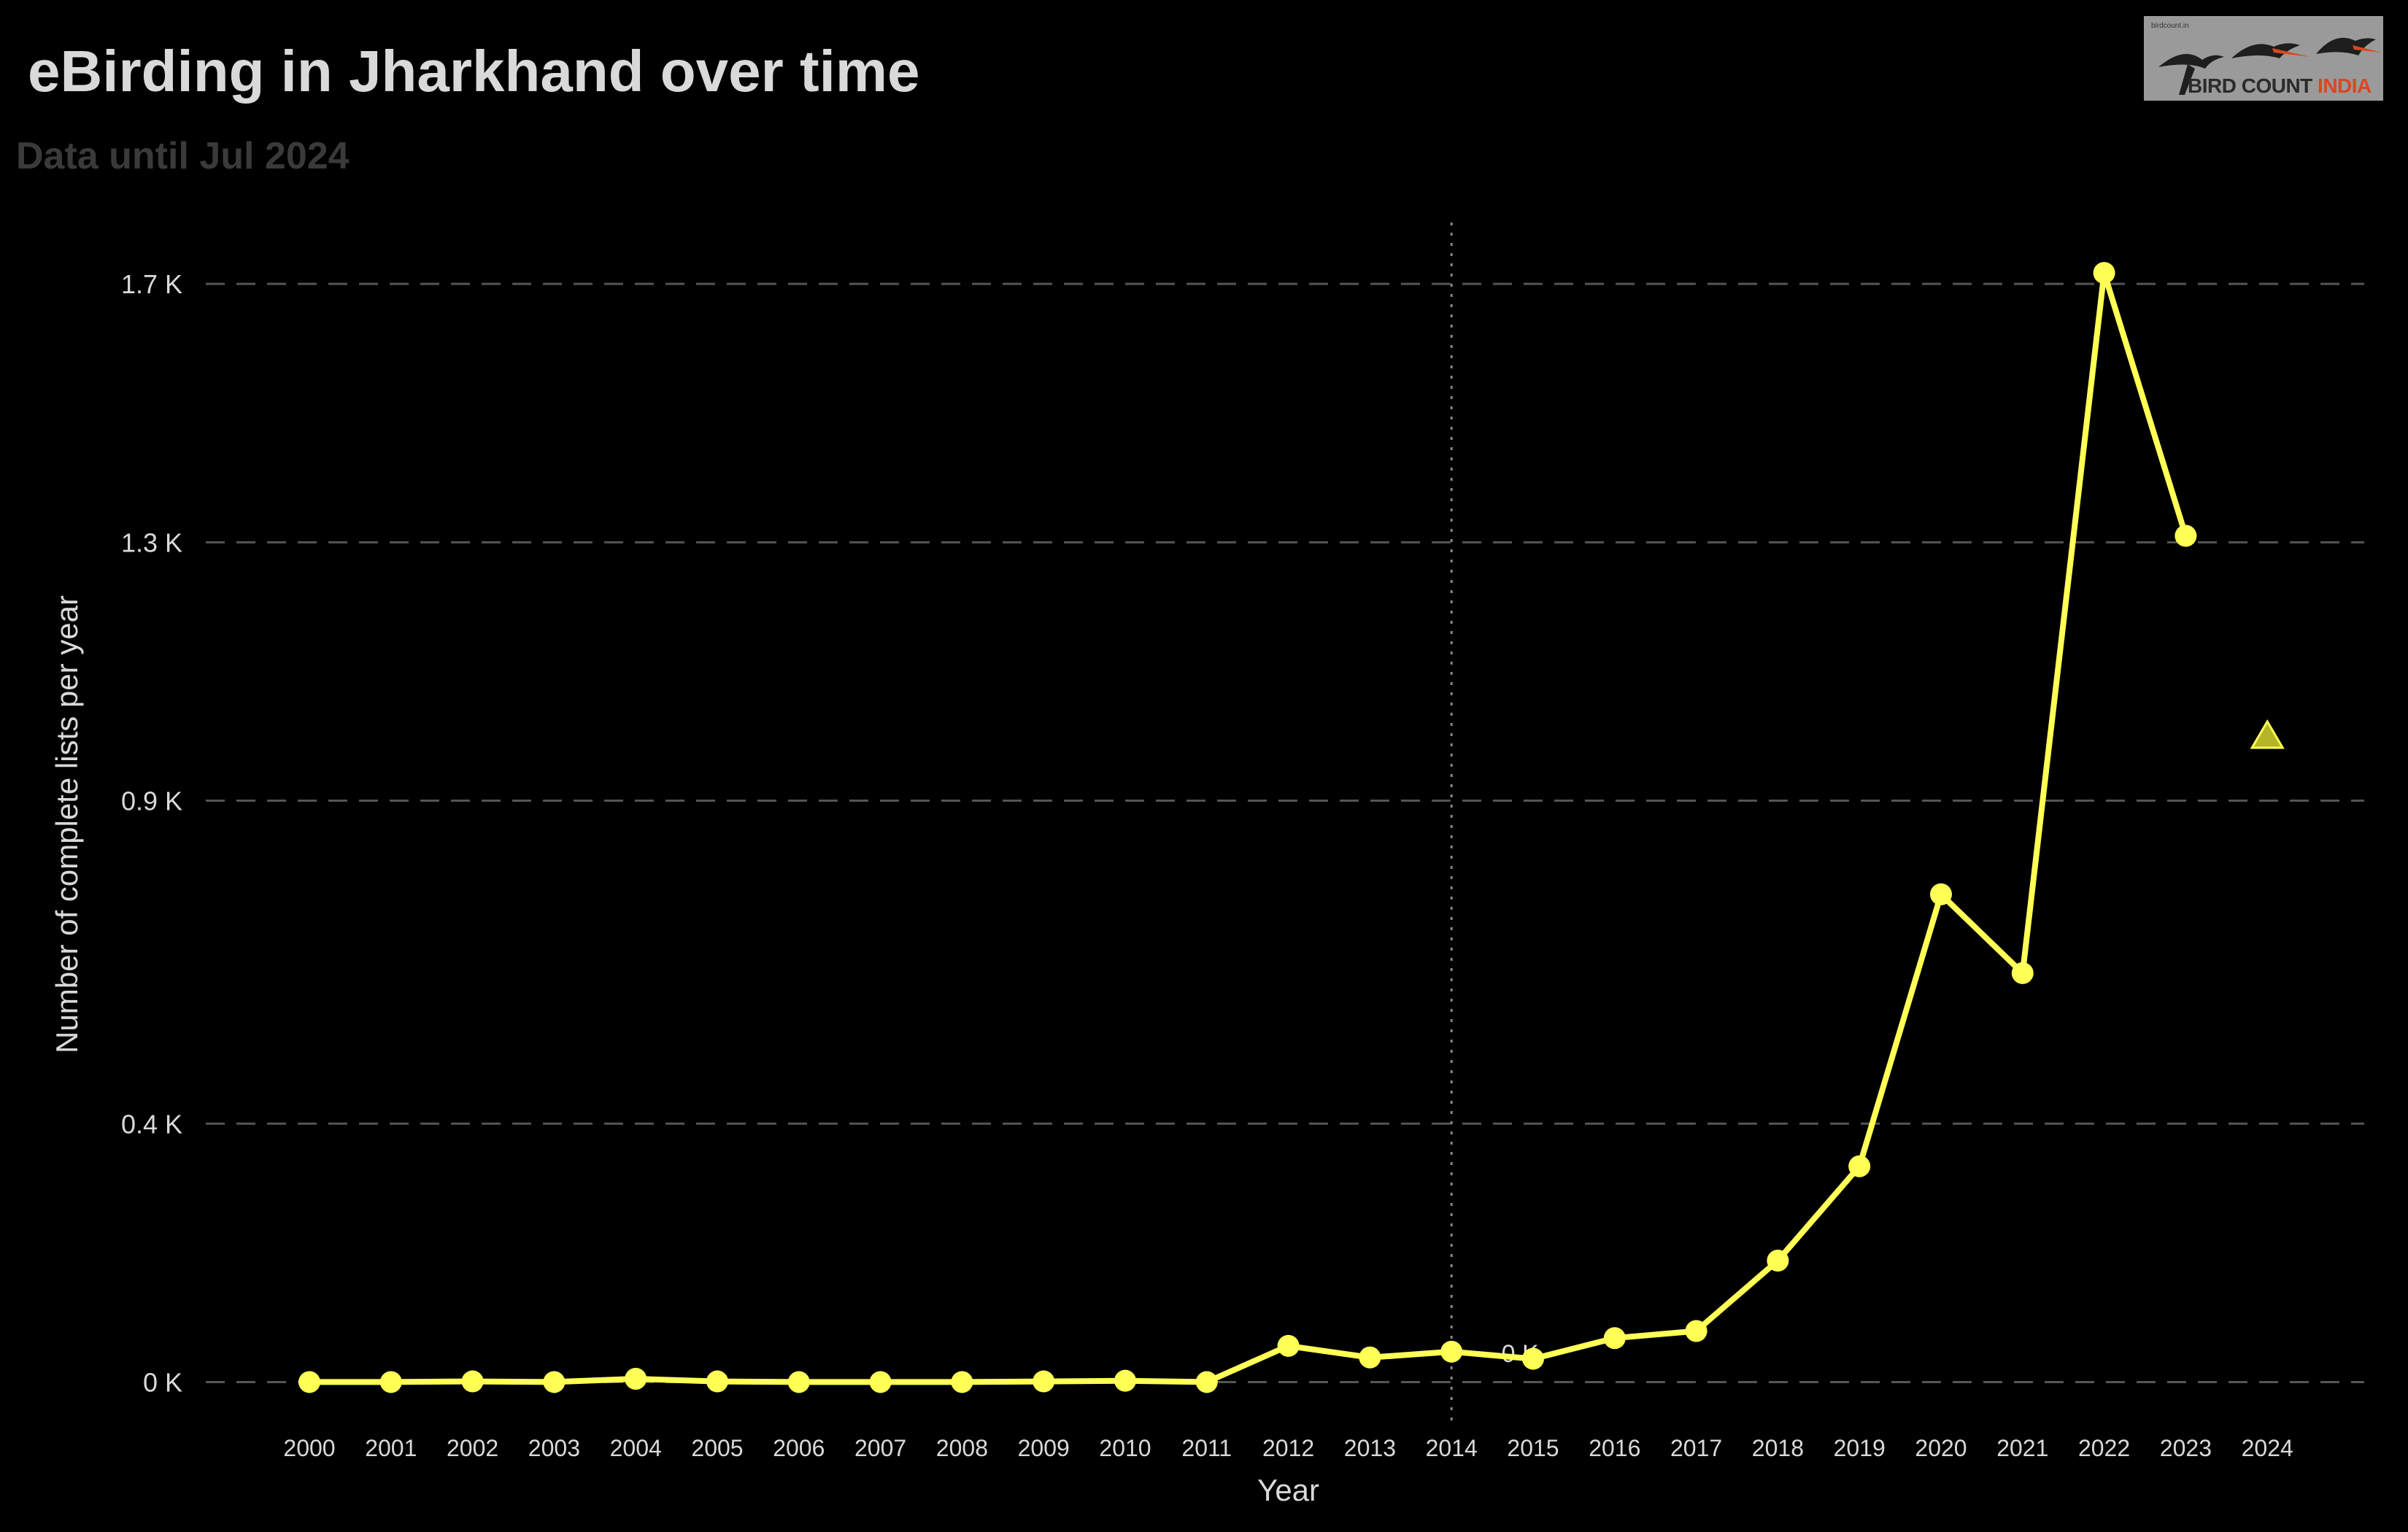  Describe the element at coordinates (1288, 1346) in the screenshot. I see `data-point-2012` at that location.